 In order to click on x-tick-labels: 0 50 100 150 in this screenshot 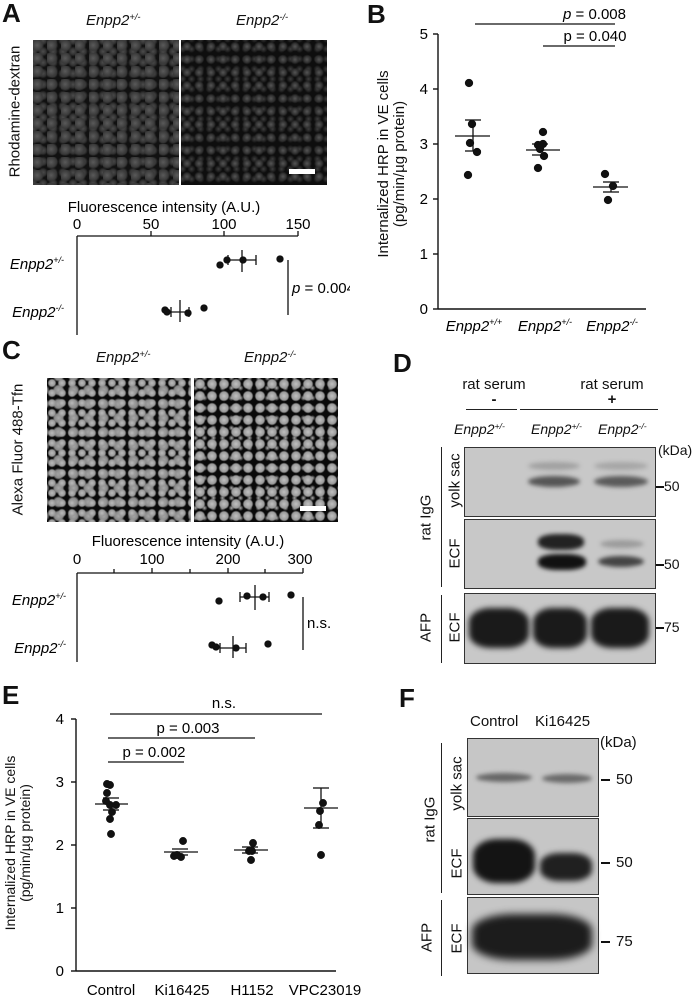, I will do `click(192, 224)`.